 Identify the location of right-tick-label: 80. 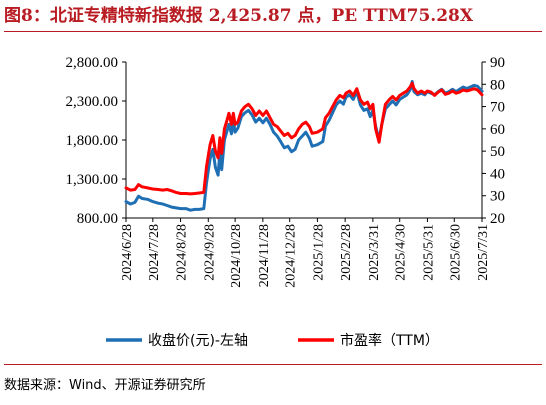
(497, 85).